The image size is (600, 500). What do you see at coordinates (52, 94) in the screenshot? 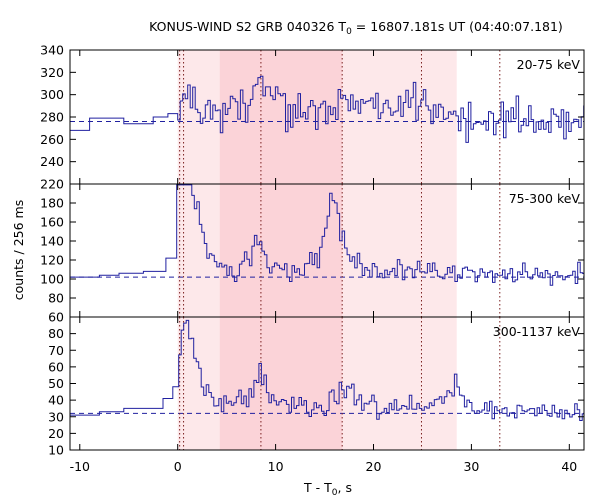
I see `y-tick-label: 300` at bounding box center [52, 94].